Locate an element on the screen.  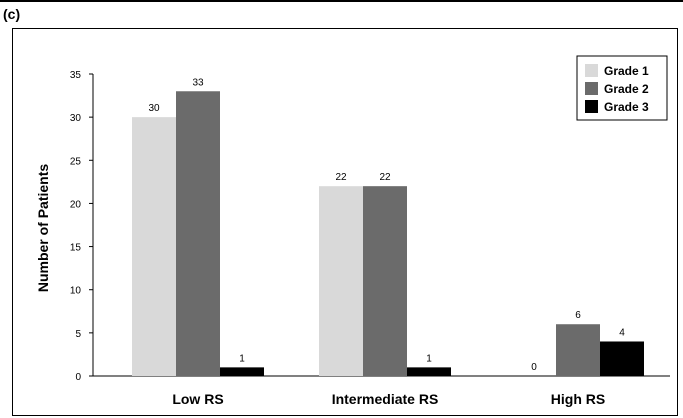
legend-label: Grade 1 is located at coordinates (626, 71).